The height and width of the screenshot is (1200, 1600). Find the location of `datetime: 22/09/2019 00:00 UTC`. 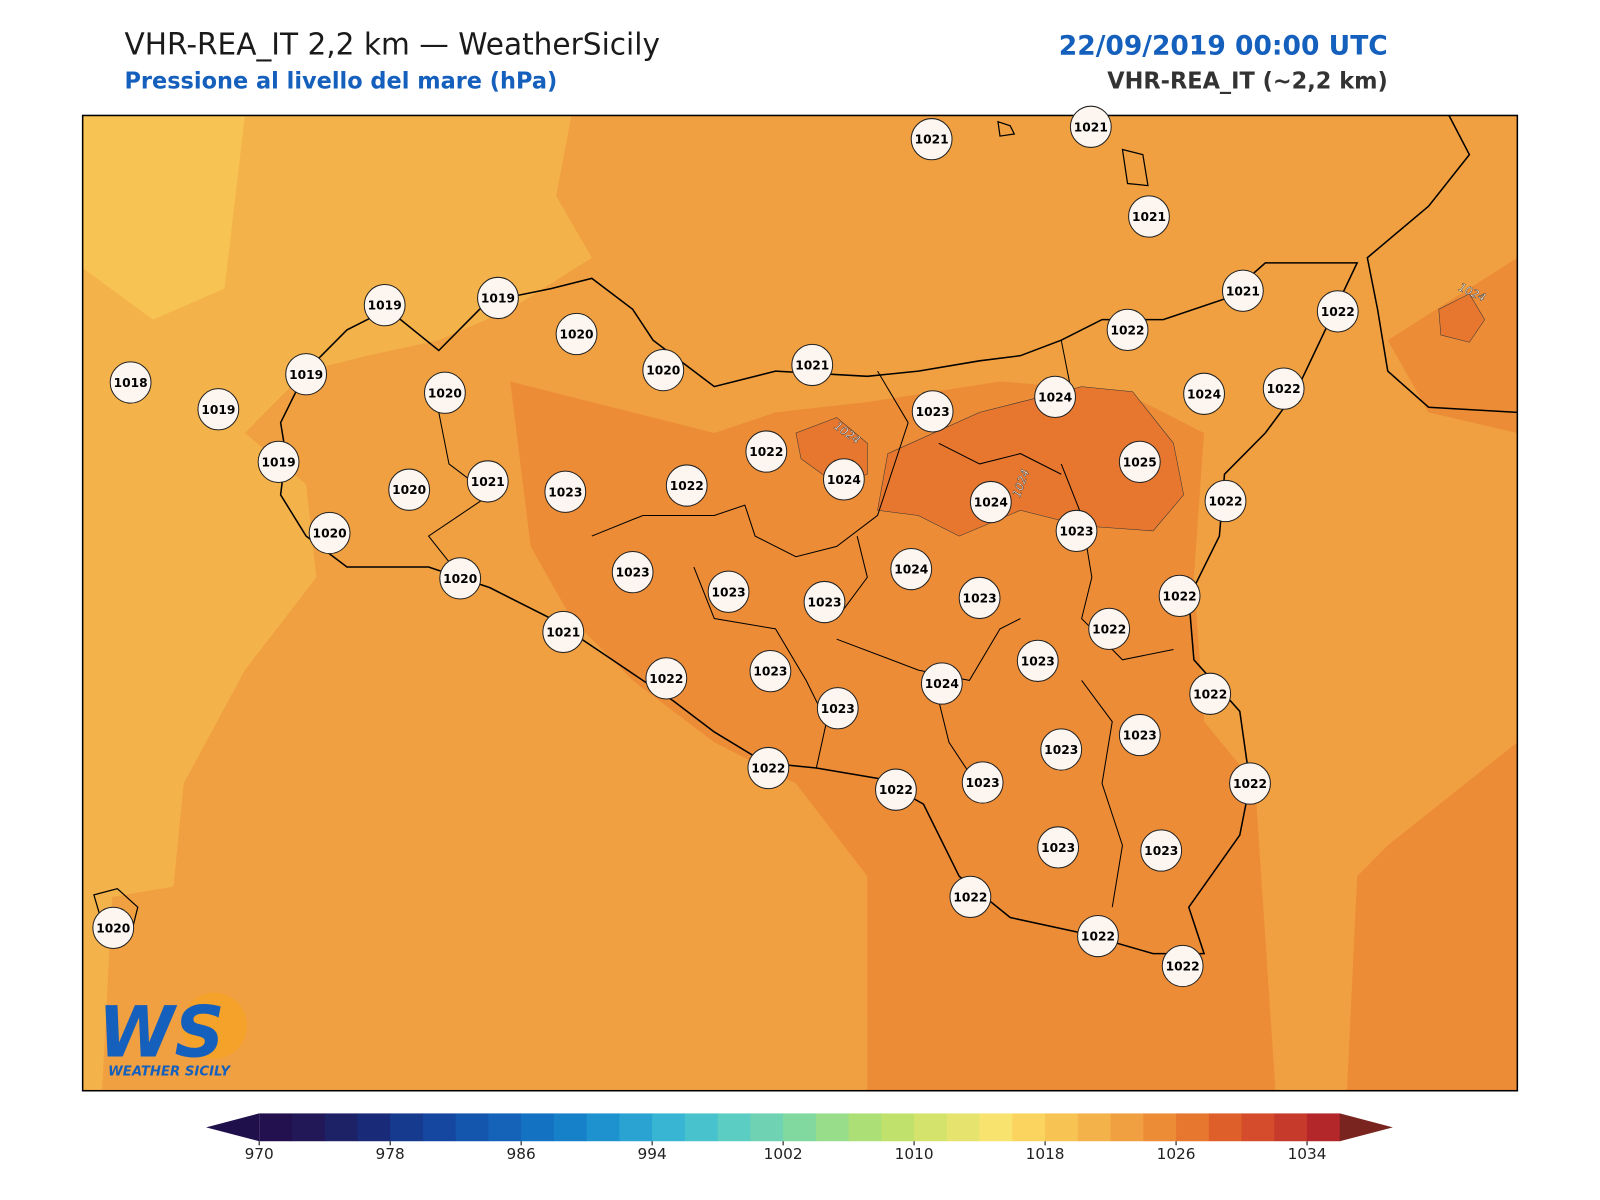

datetime: 22/09/2019 00:00 UTC is located at coordinates (1223, 46).